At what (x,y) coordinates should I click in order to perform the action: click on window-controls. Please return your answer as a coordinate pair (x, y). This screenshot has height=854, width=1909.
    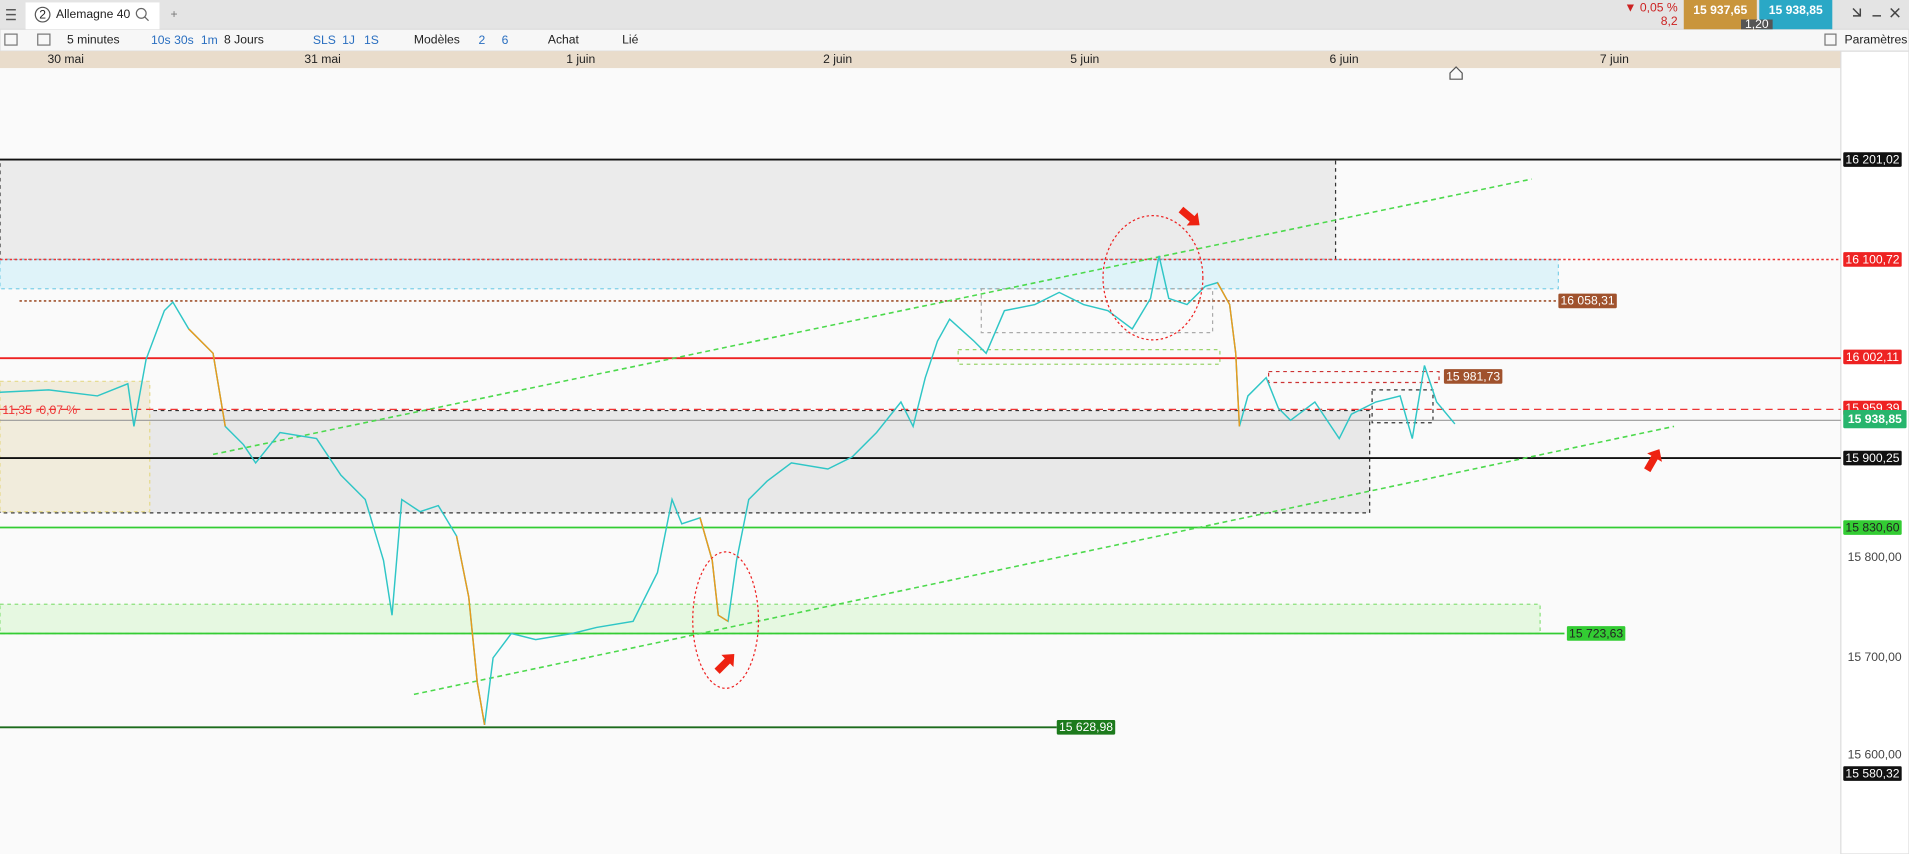
    Looking at the image, I should click on (1876, 13).